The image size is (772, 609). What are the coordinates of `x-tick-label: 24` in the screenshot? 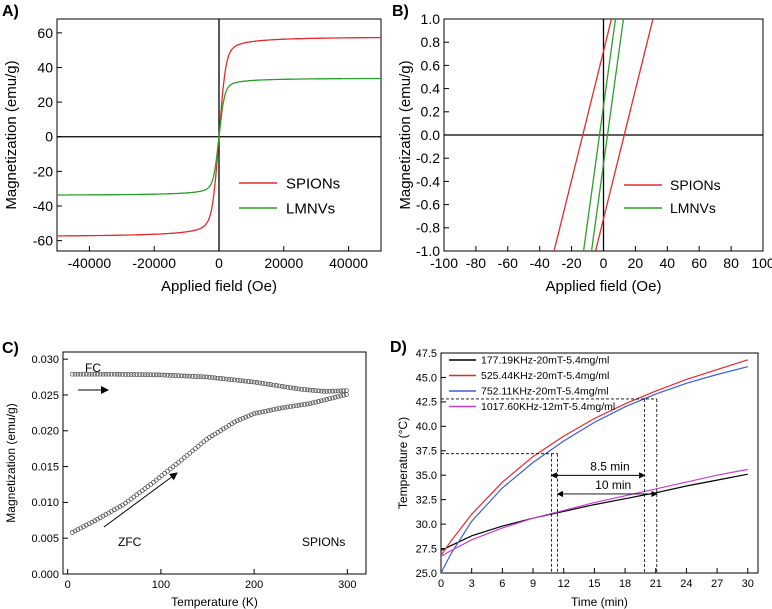 It's located at (686, 584).